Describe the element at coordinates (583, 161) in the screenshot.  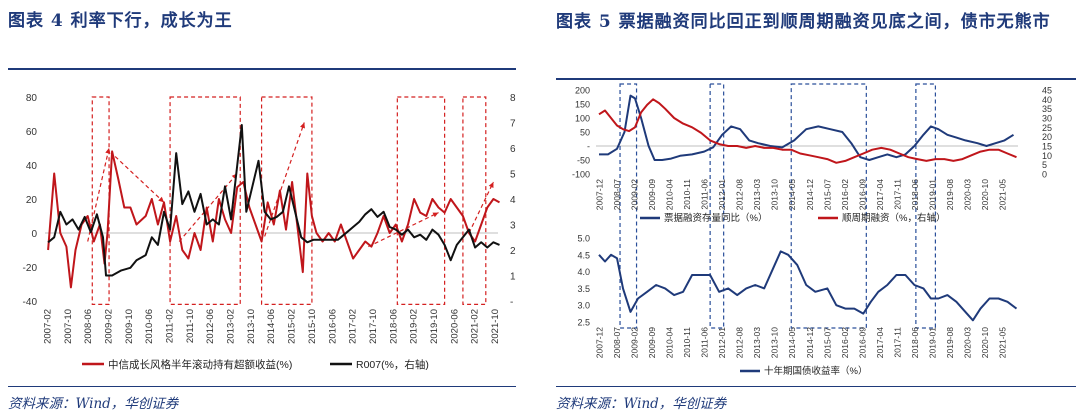
I see `top-y-left-tick-label: -50` at that location.